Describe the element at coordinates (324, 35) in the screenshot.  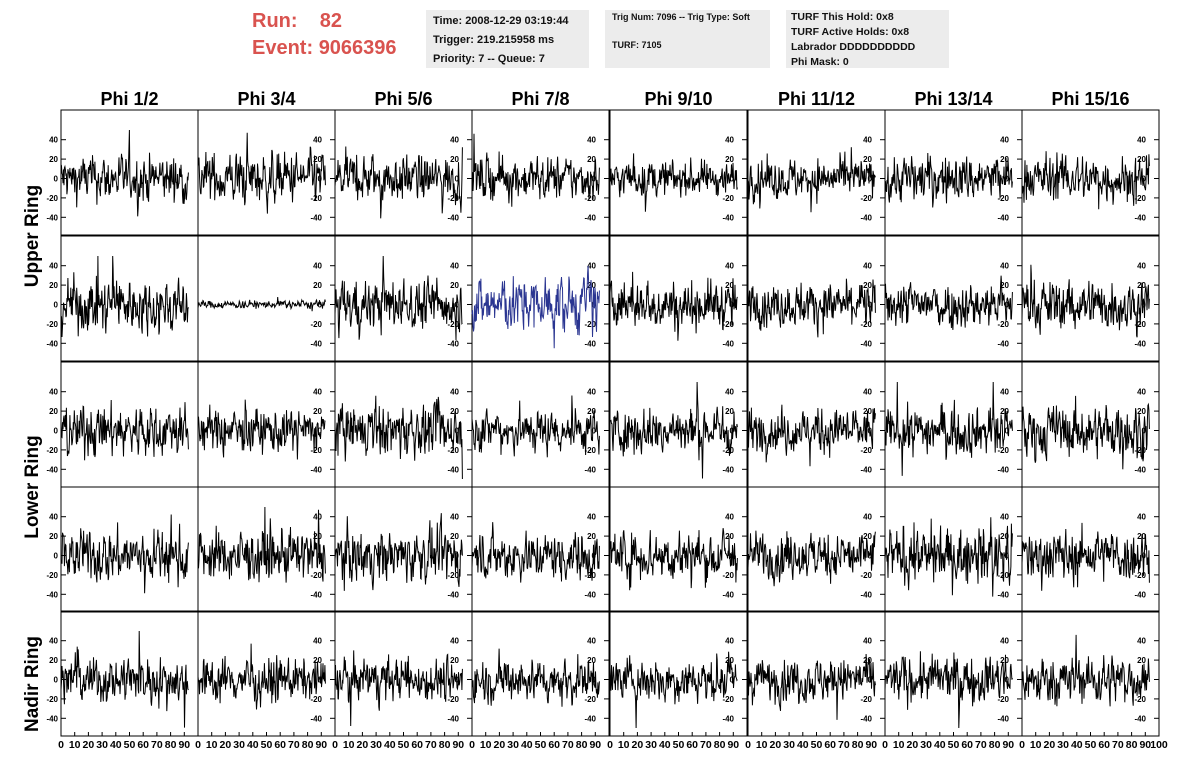
I see `run-event-header: Run: 82 Event: 9066396` at that location.